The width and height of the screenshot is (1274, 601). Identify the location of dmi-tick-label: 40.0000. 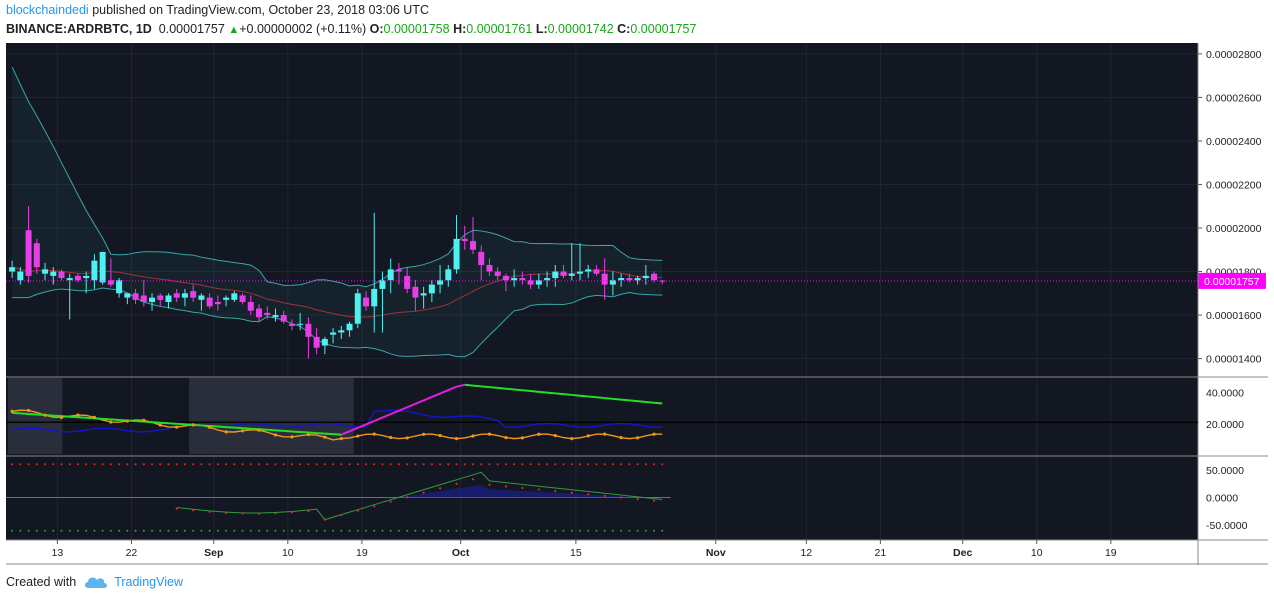
(1225, 394).